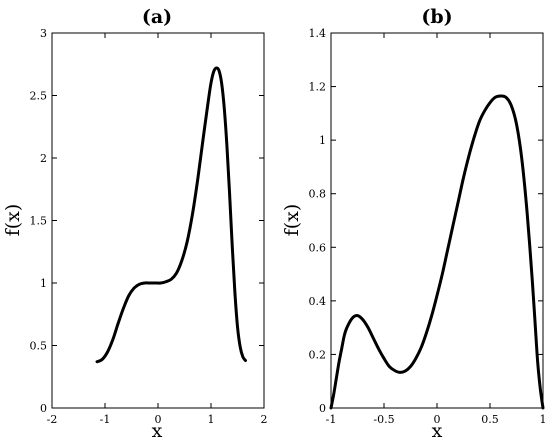 Image resolution: width=550 pixels, height=439 pixels. What do you see at coordinates (52, 419) in the screenshot?
I see `panel-a-x-tick-label: -2` at bounding box center [52, 419].